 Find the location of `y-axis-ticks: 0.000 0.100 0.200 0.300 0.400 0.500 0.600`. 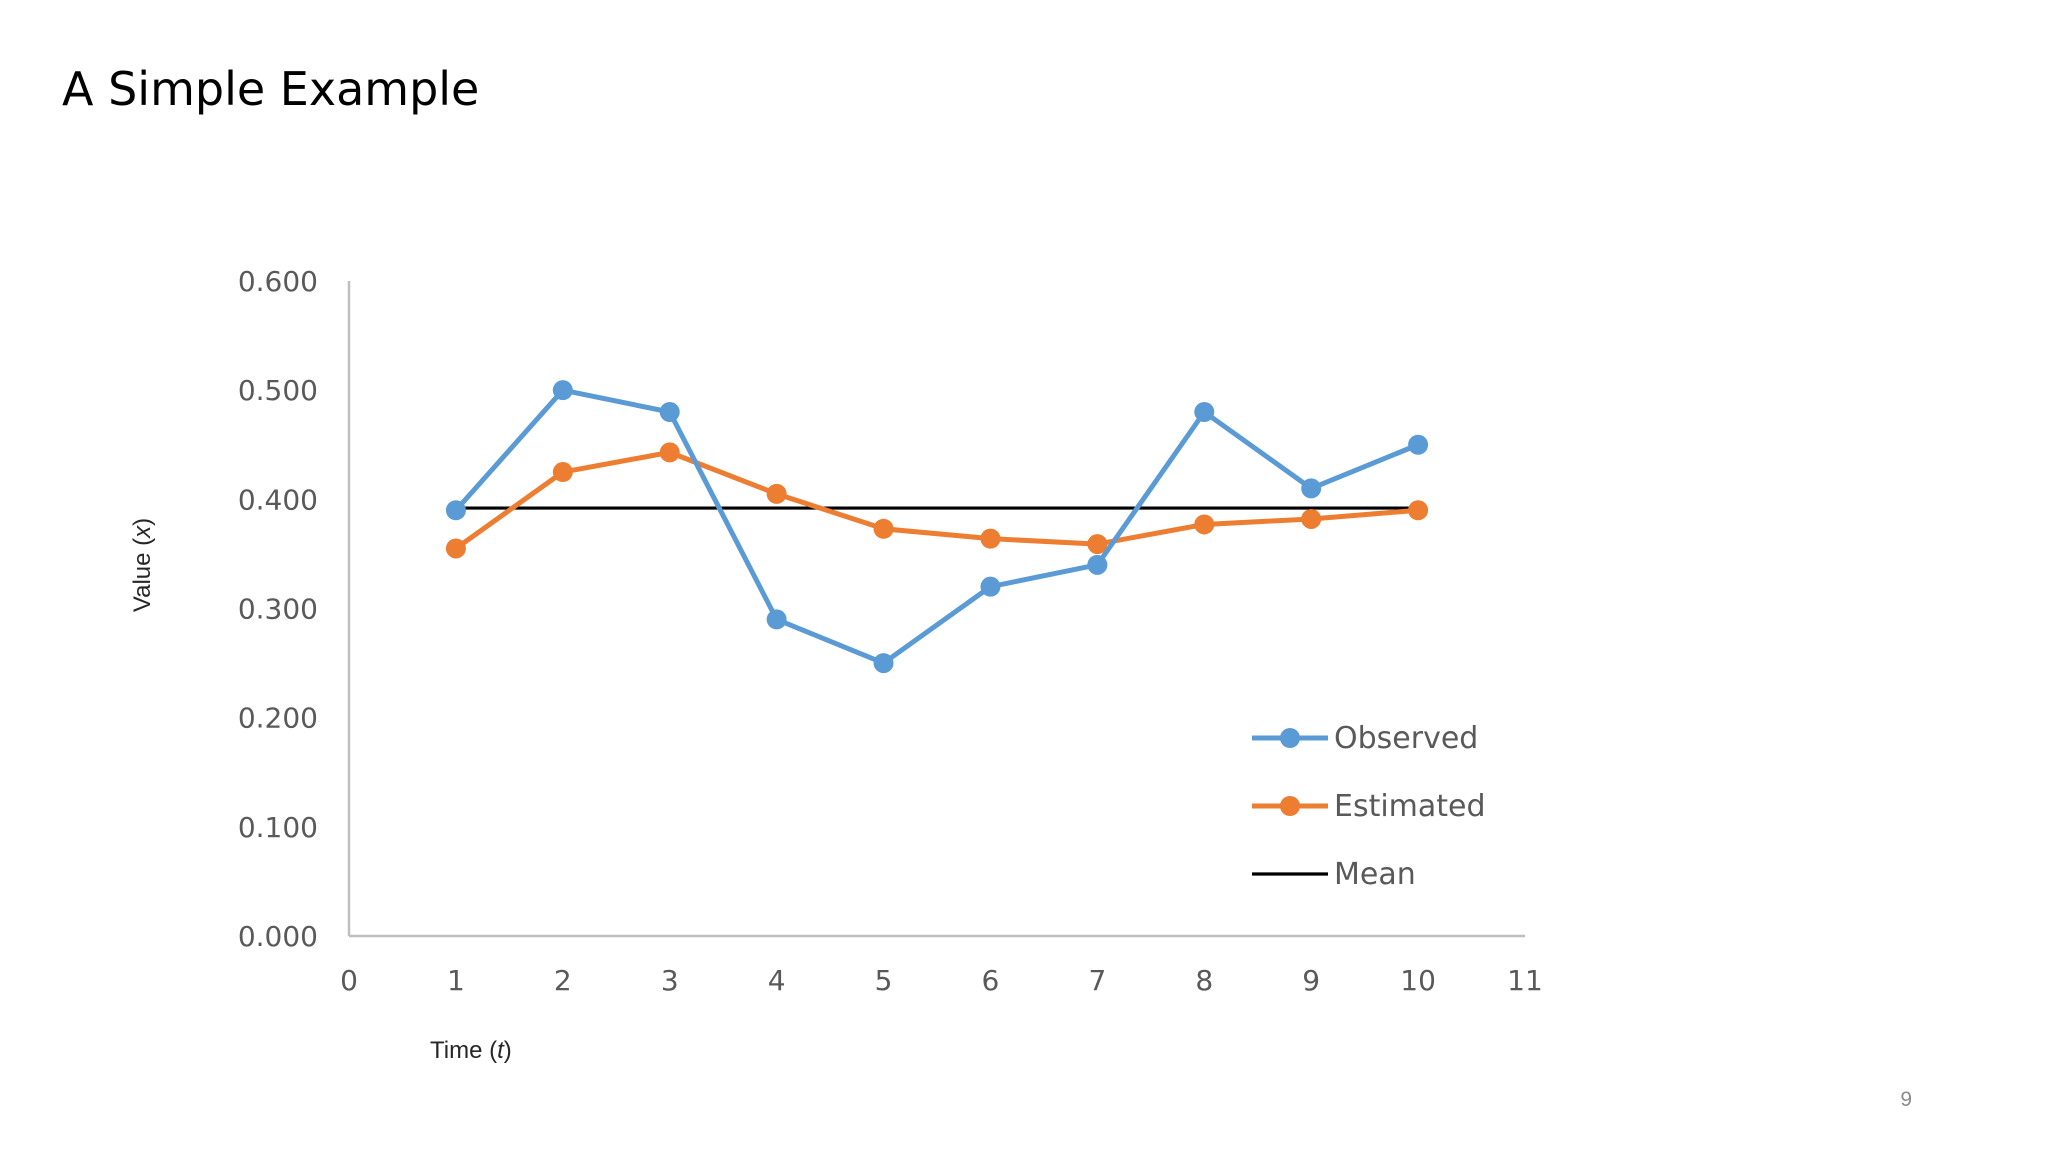

y-axis-ticks: 0.000 0.100 0.200 0.300 0.400 0.500 0.600 is located at coordinates (278, 609).